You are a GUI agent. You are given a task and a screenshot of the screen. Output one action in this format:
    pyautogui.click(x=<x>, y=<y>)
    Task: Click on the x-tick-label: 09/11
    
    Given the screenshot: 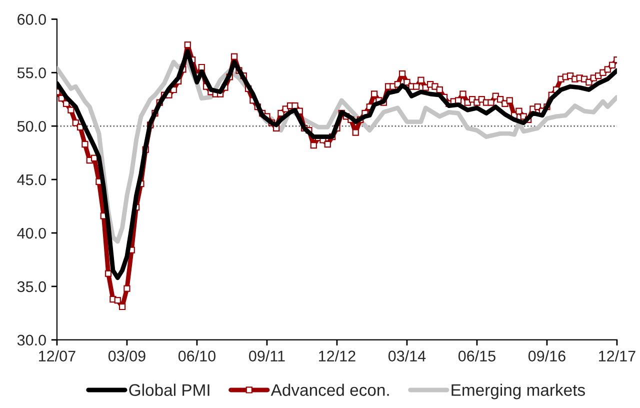 What is the action you would take?
    pyautogui.click(x=267, y=356)
    